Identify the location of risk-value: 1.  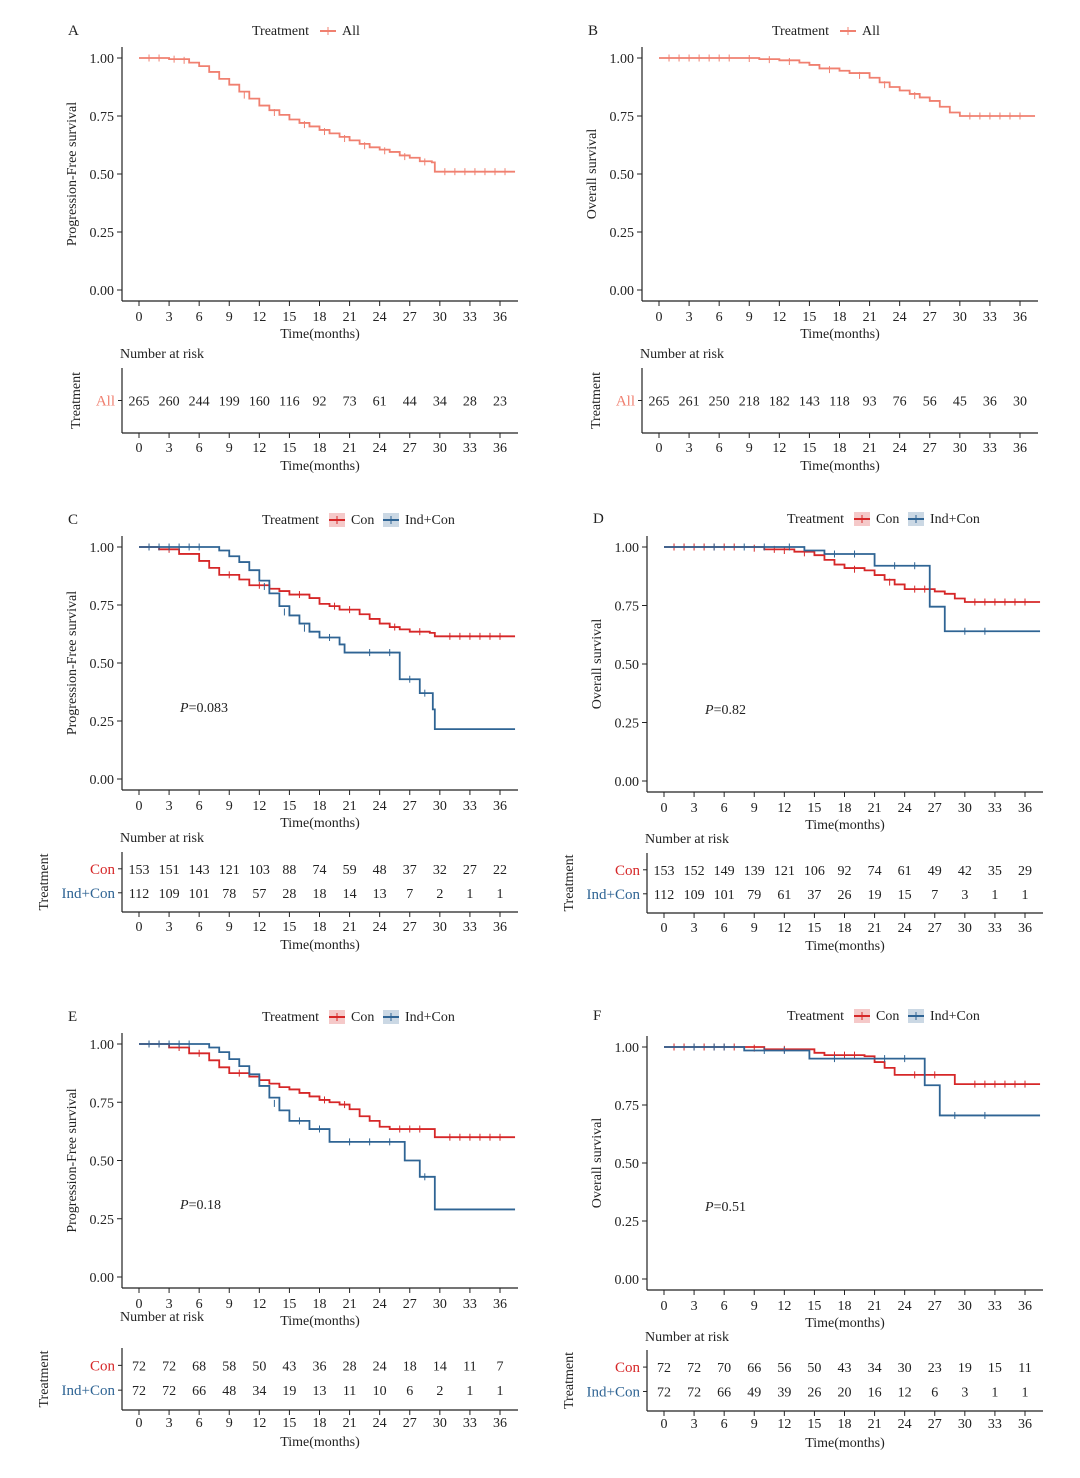
(500, 1391).